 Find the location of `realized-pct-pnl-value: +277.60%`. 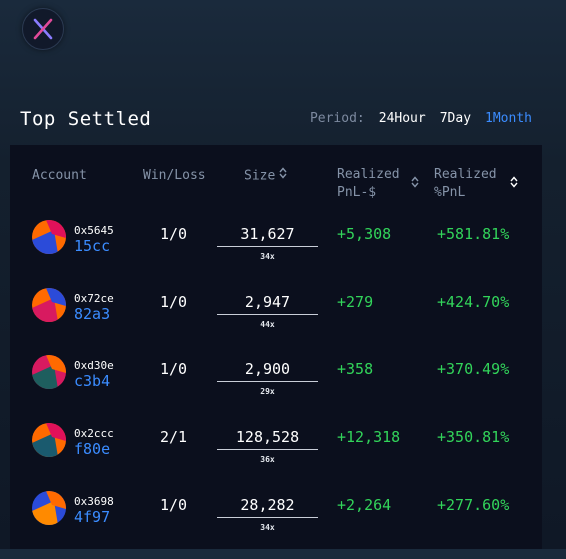

realized-pct-pnl-value: +277.60% is located at coordinates (473, 505).